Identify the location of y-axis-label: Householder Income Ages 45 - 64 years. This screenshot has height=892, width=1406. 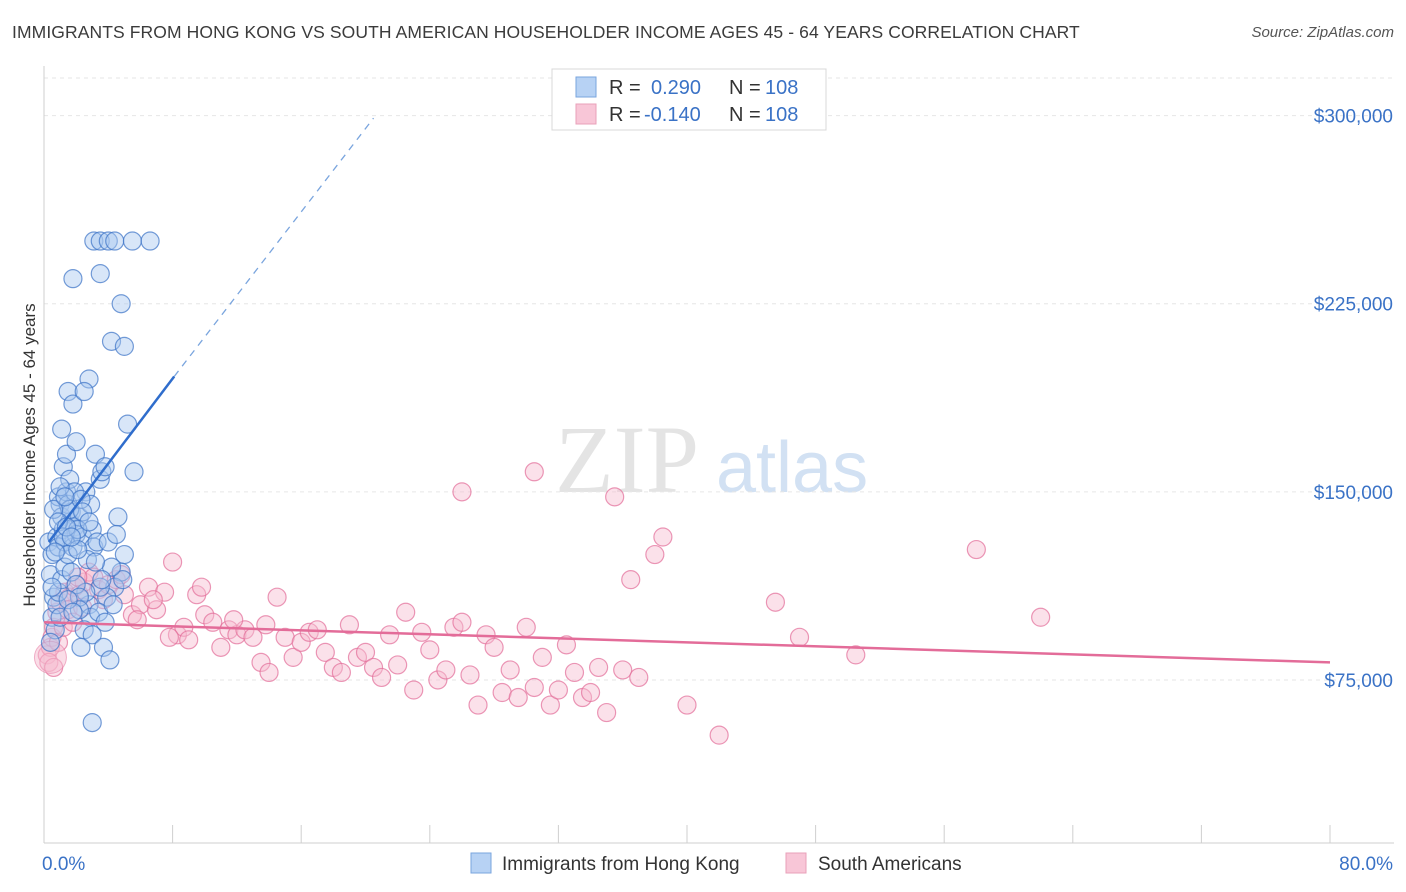
(29, 454).